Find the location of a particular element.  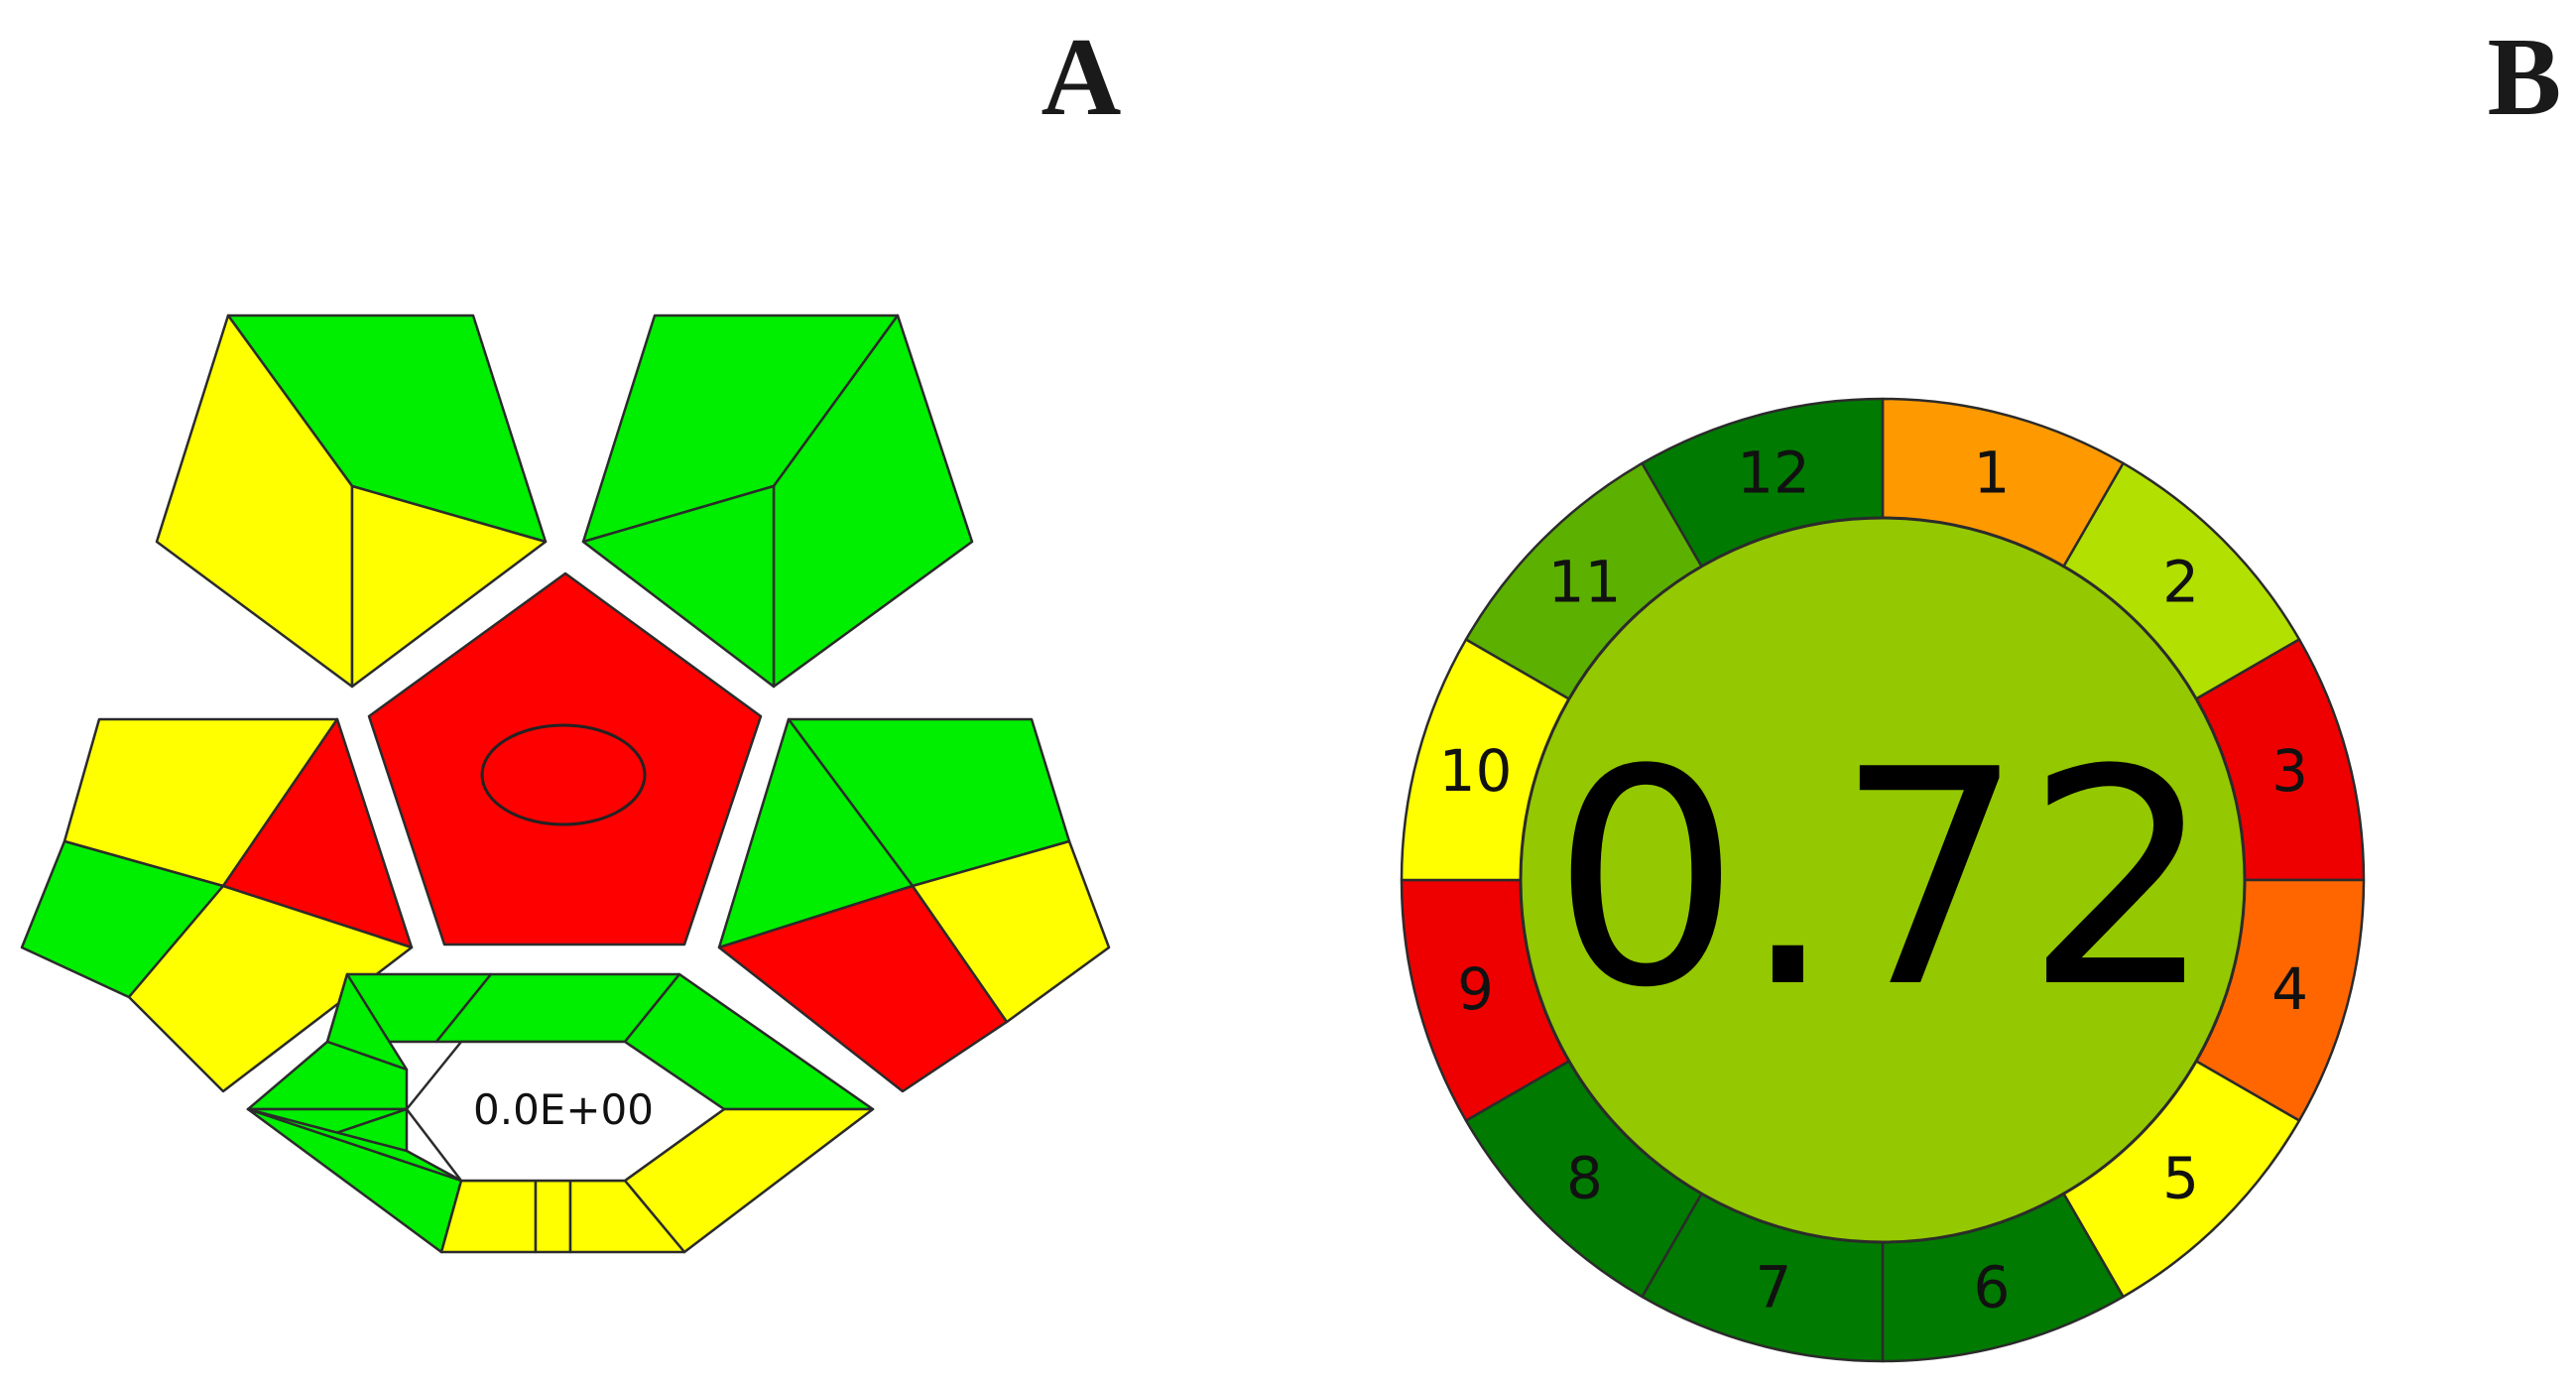

agree-score-value: 0.72 is located at coordinates (1882, 879).